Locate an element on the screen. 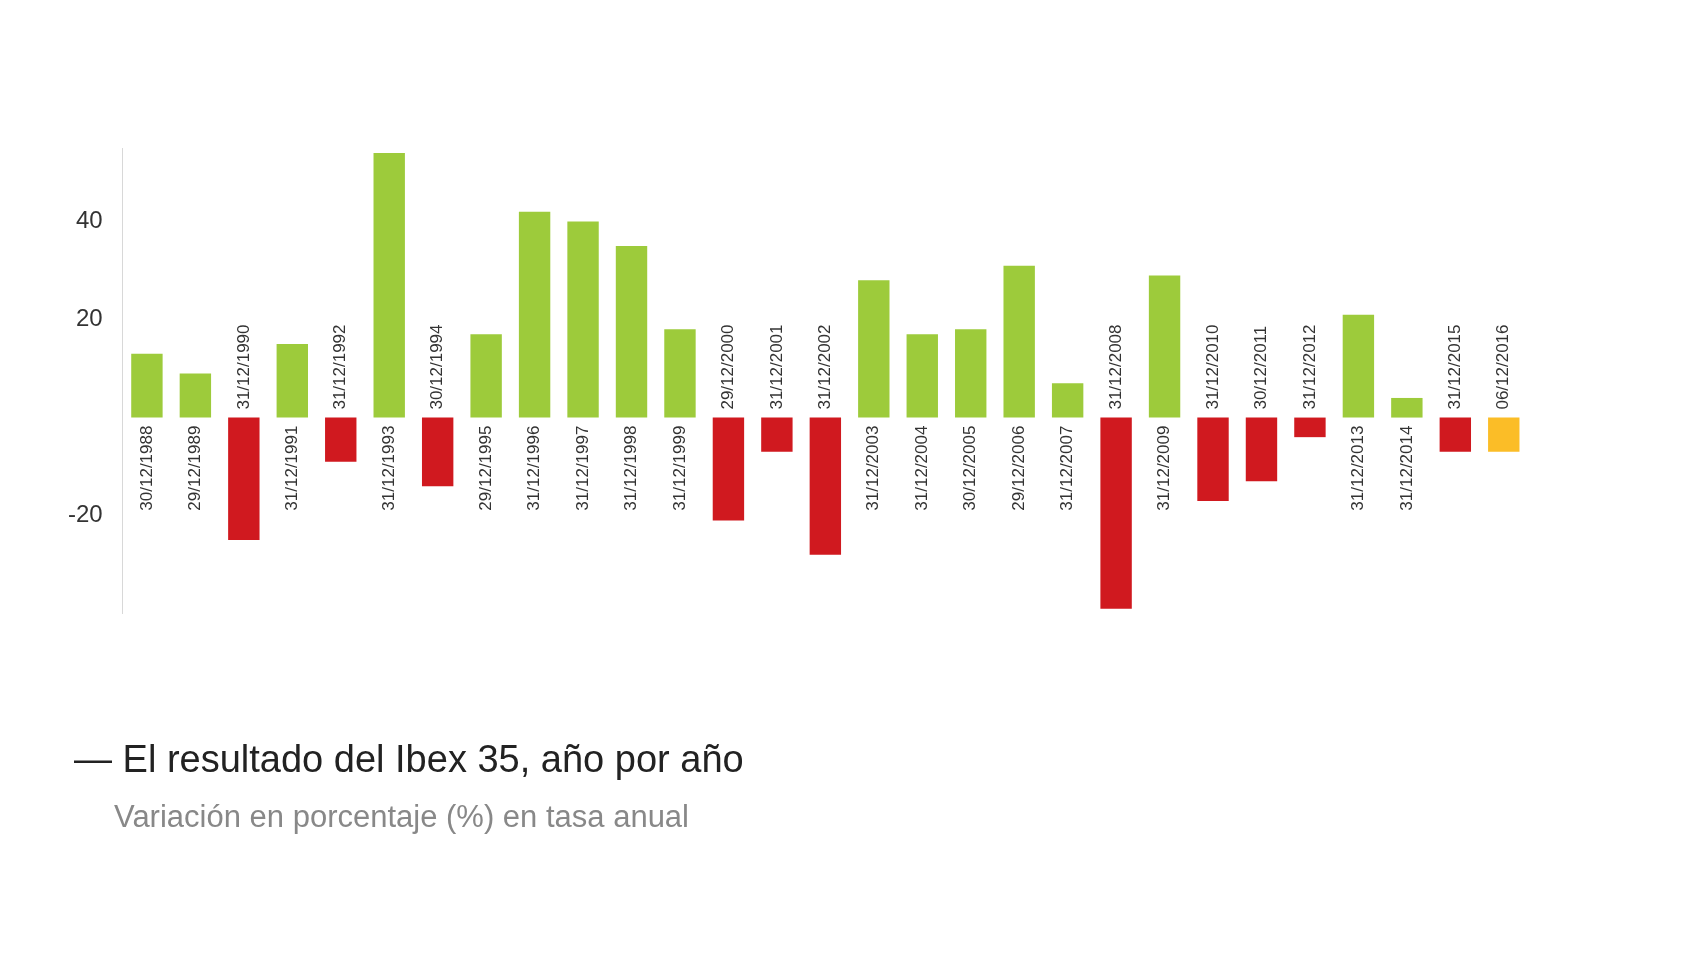 This screenshot has width=1706, height=960. x-tick-label: 31/12/2007 is located at coordinates (1067, 468).